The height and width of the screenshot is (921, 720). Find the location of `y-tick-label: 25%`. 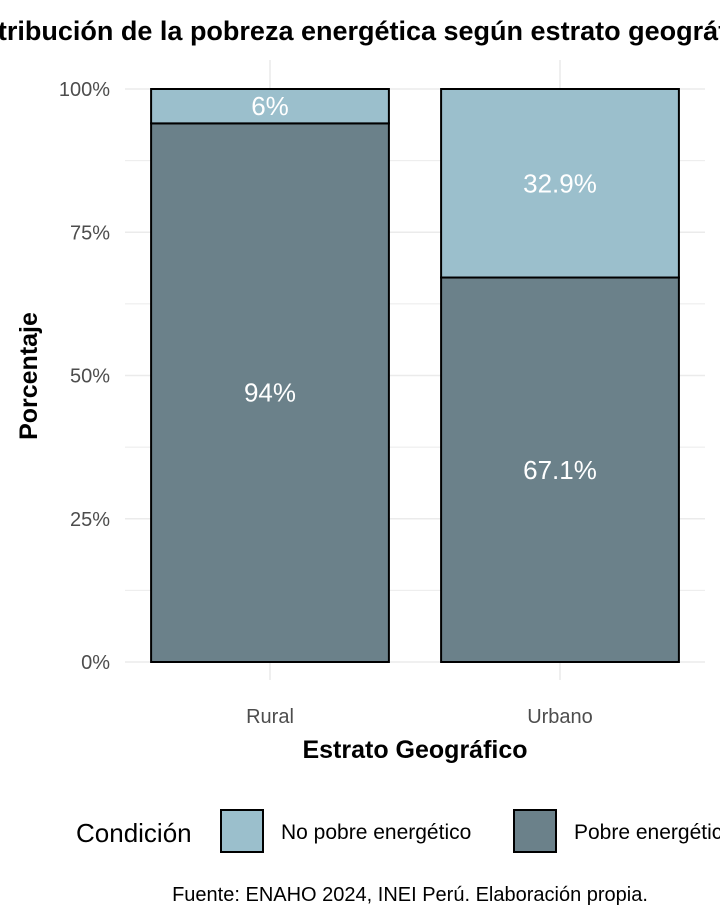

y-tick-label: 25% is located at coordinates (90, 520).